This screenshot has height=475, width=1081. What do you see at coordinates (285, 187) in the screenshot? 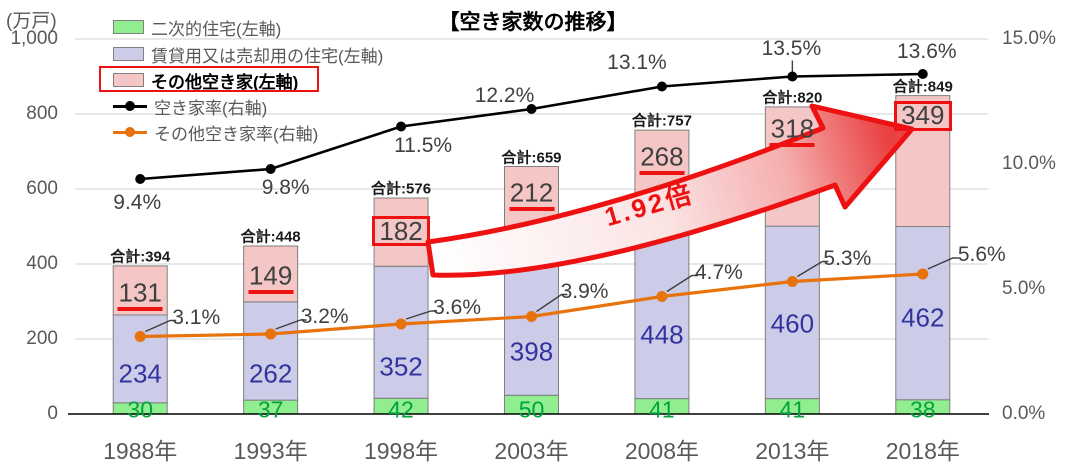
I see `vacancy-rate-label: 9.8%` at bounding box center [285, 187].